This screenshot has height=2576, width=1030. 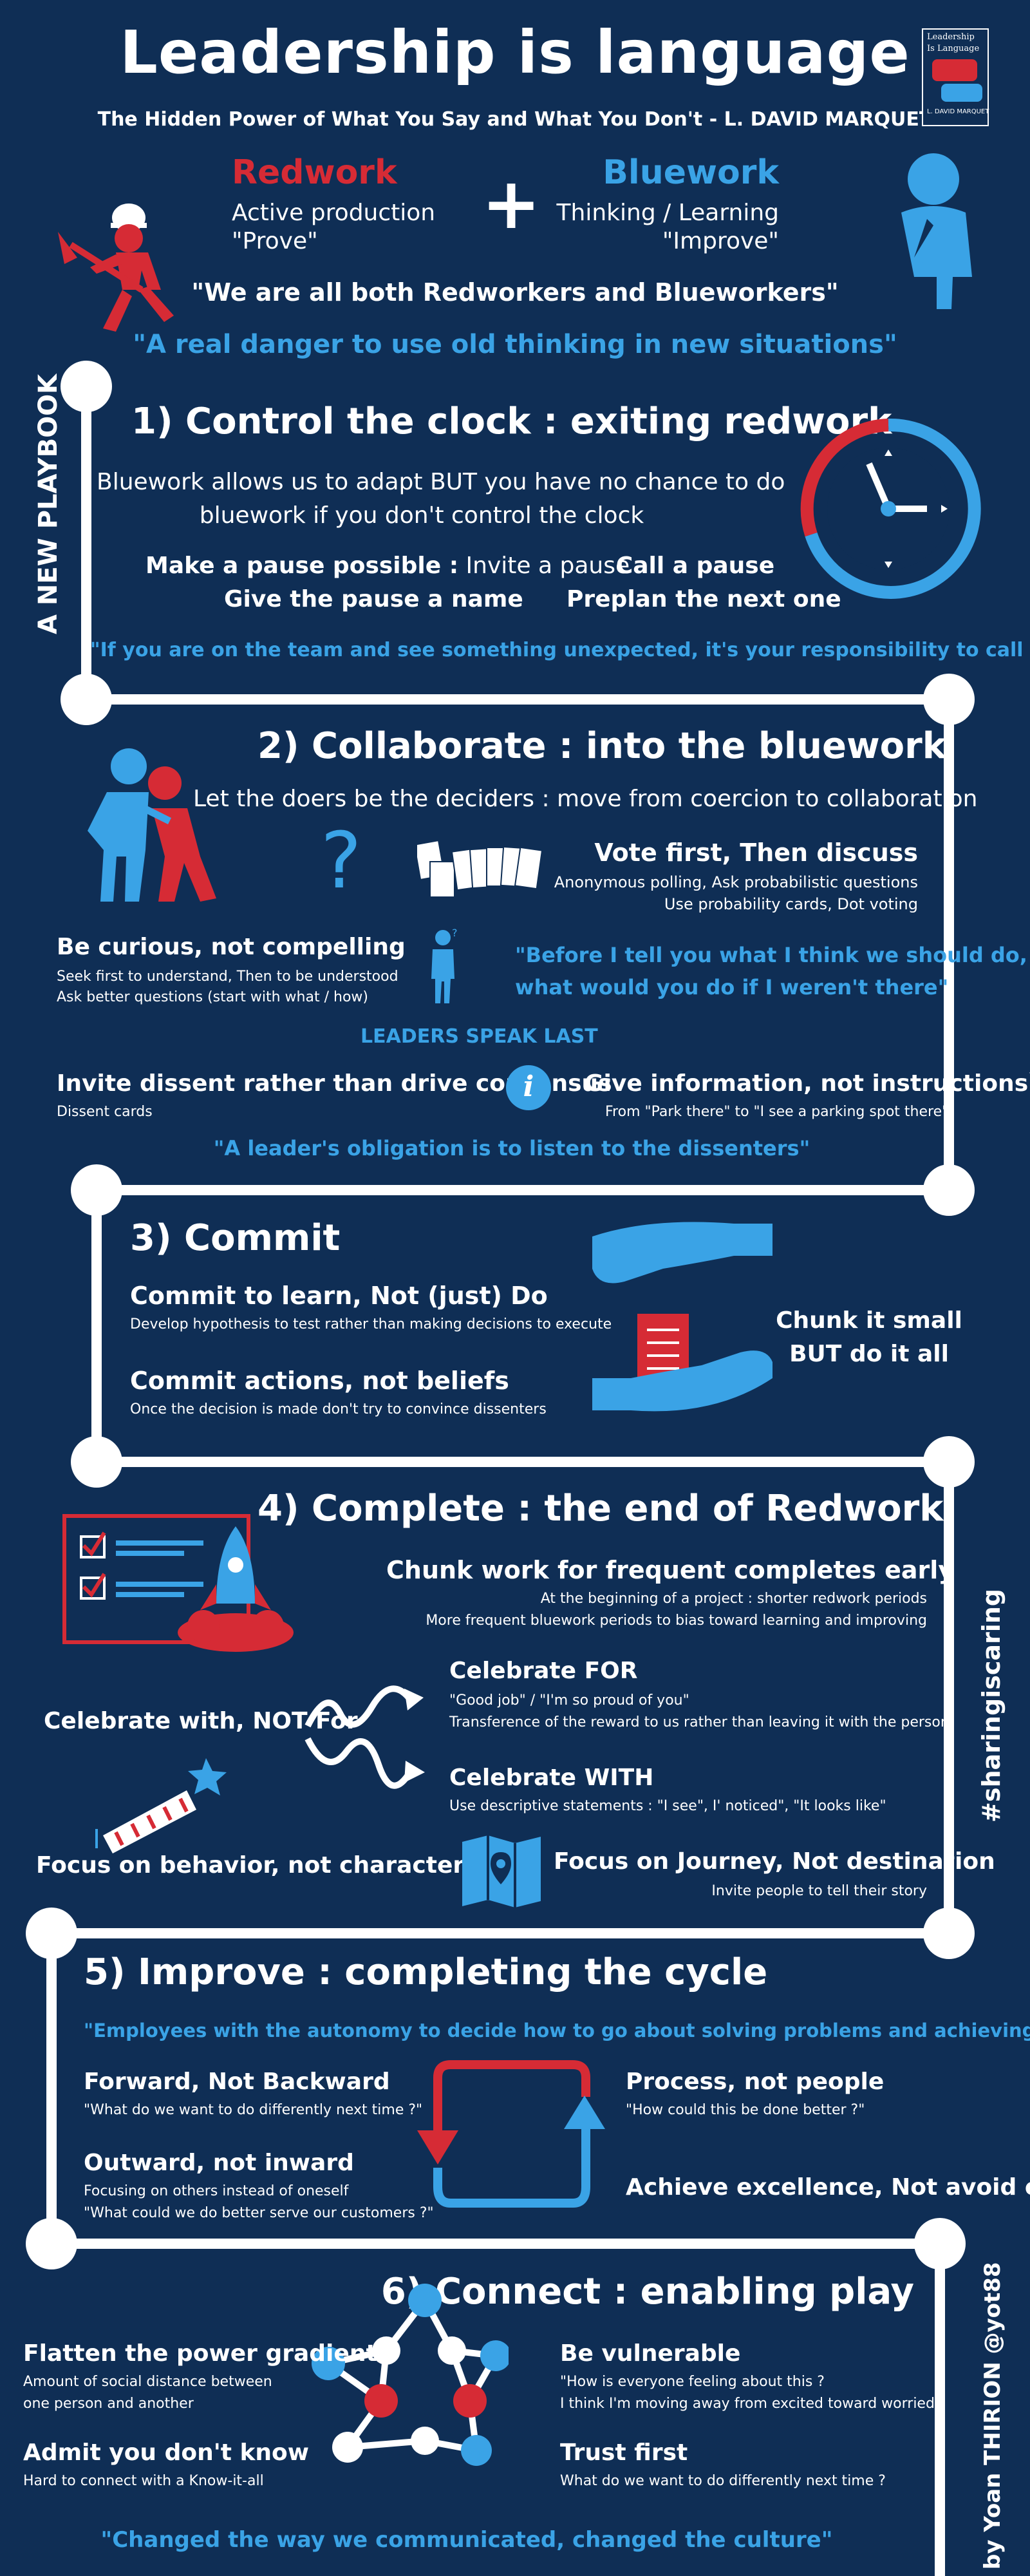 What do you see at coordinates (410, 2375) in the screenshot?
I see `network-icon` at bounding box center [410, 2375].